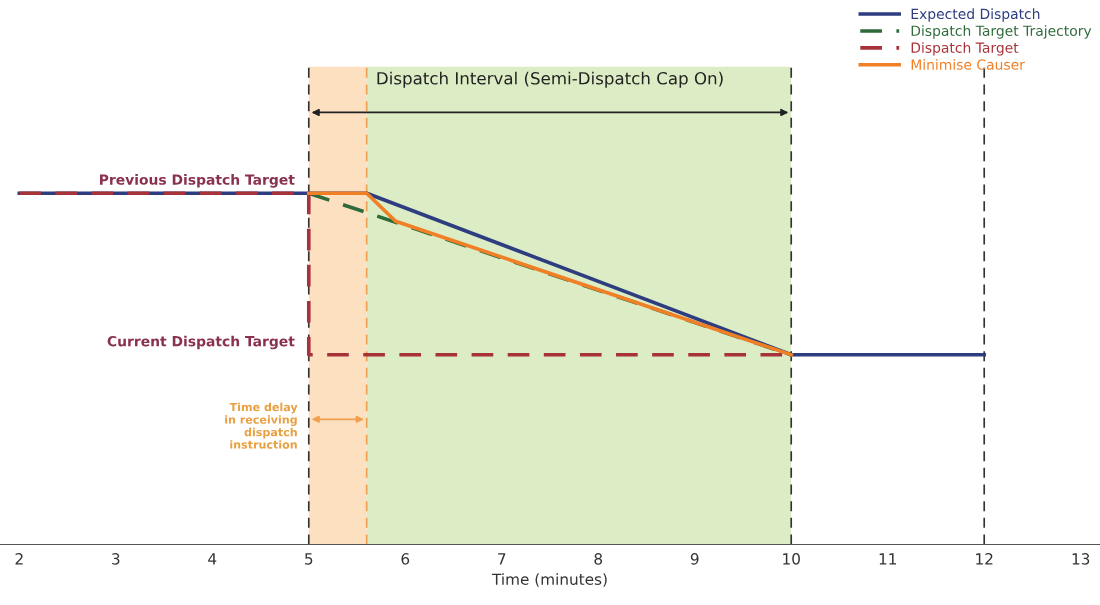 The image size is (1100, 605). Describe the element at coordinates (261, 425) in the screenshot. I see `annotation: Time delay in receiving dispatch instruction` at that location.